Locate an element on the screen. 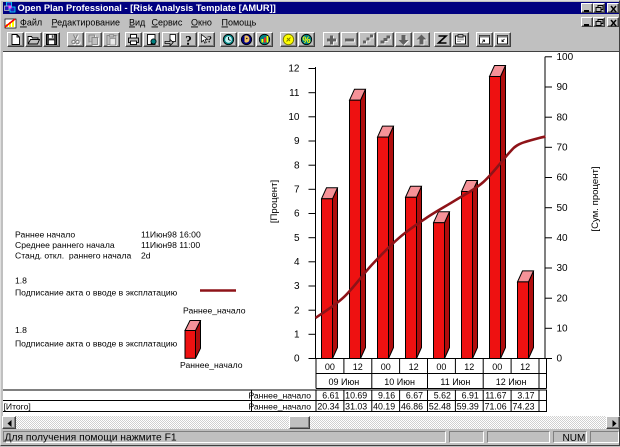 The image size is (620, 447). svg-text: [Итого] is located at coordinates (17, 407).